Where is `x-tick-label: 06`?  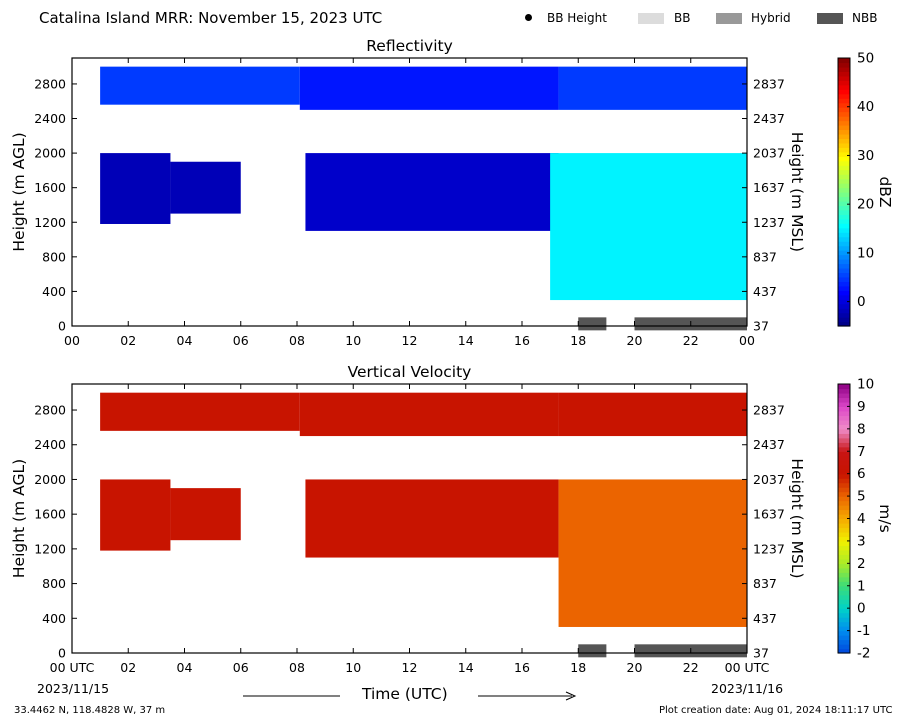 x-tick-label: 06 is located at coordinates (241, 667).